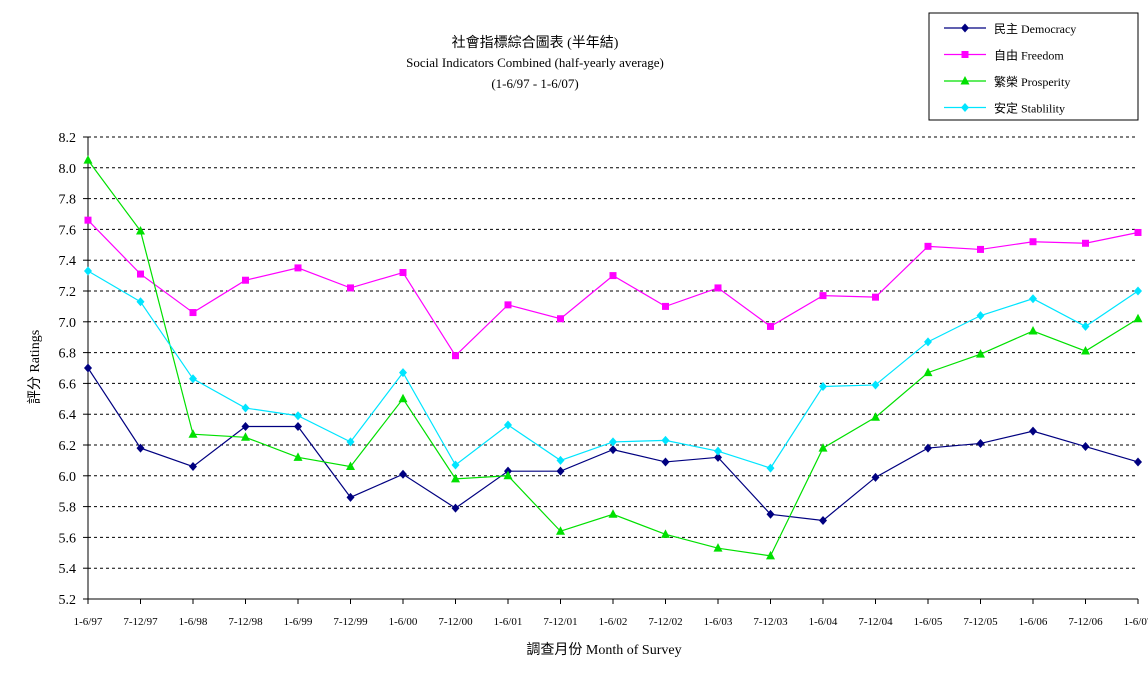  What do you see at coordinates (560, 622) in the screenshot?
I see `x-tick-label: 7-12/01` at bounding box center [560, 622].